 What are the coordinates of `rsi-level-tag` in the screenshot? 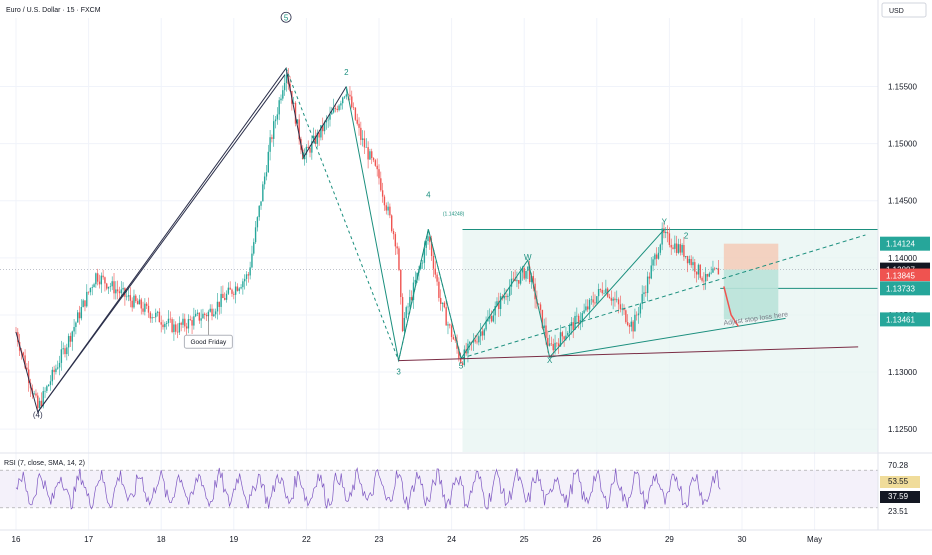 It's located at (900, 497).